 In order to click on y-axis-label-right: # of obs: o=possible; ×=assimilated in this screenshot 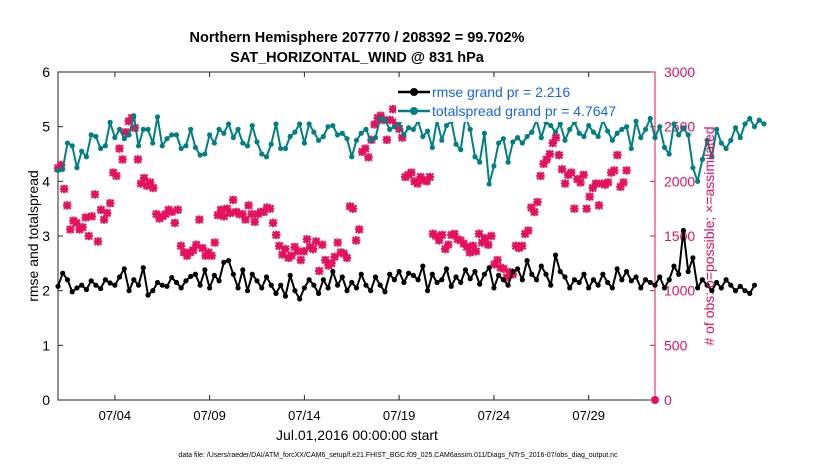, I will do `click(709, 235)`.